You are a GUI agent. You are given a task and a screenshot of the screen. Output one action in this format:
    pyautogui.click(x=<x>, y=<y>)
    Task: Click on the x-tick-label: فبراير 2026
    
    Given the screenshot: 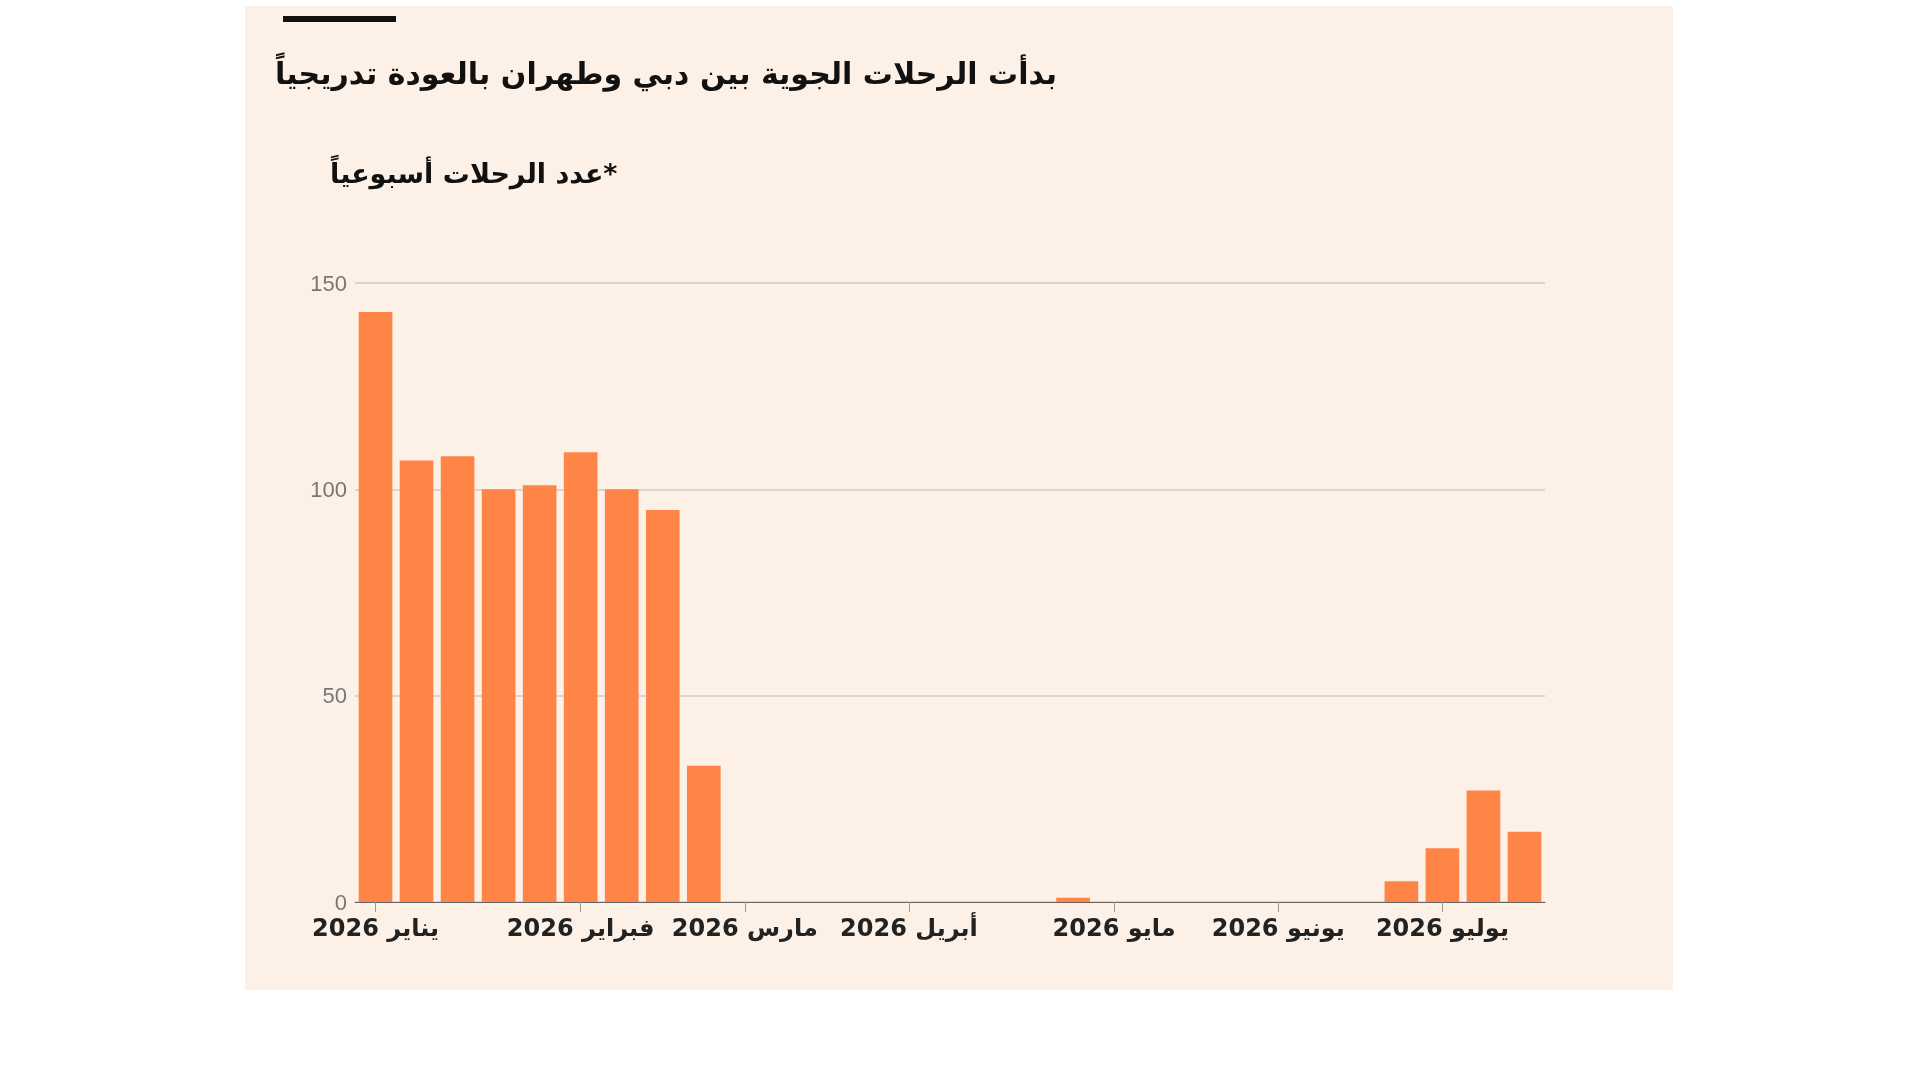 What is the action you would take?
    pyautogui.click(x=580, y=928)
    